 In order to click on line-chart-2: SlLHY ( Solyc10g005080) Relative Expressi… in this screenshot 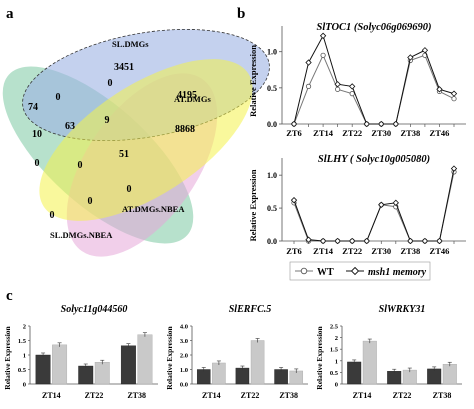, I will do `click(357, 205)`.